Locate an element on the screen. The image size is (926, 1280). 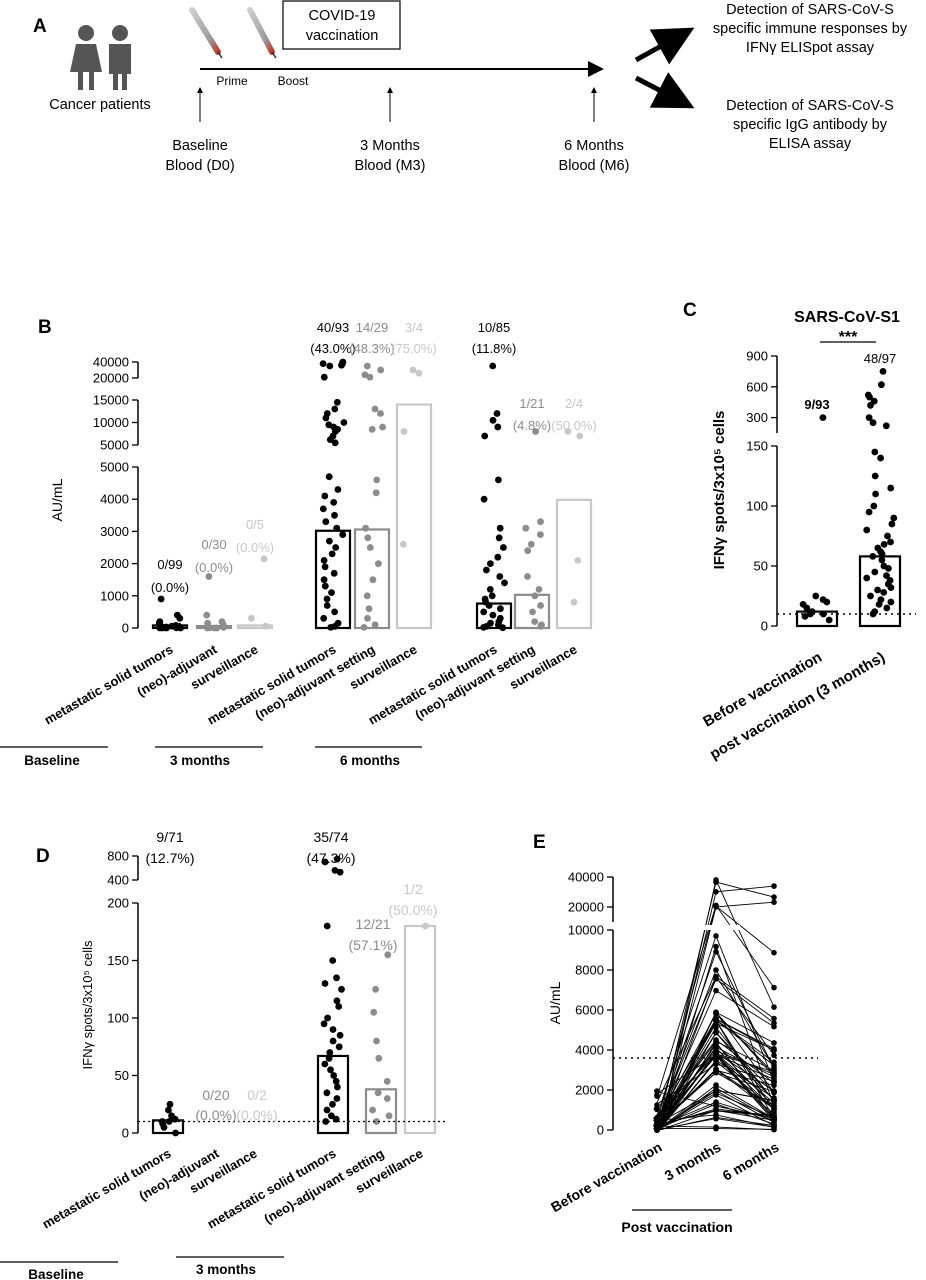
panel-c-y-tick-label: 900 is located at coordinates (757, 356).